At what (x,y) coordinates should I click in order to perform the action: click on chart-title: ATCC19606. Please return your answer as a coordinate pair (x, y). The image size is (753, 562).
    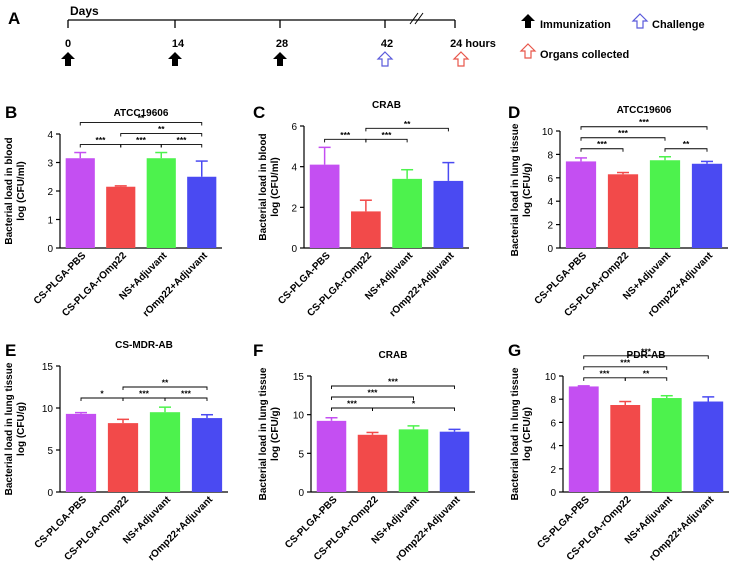
    Looking at the image, I should click on (141, 113).